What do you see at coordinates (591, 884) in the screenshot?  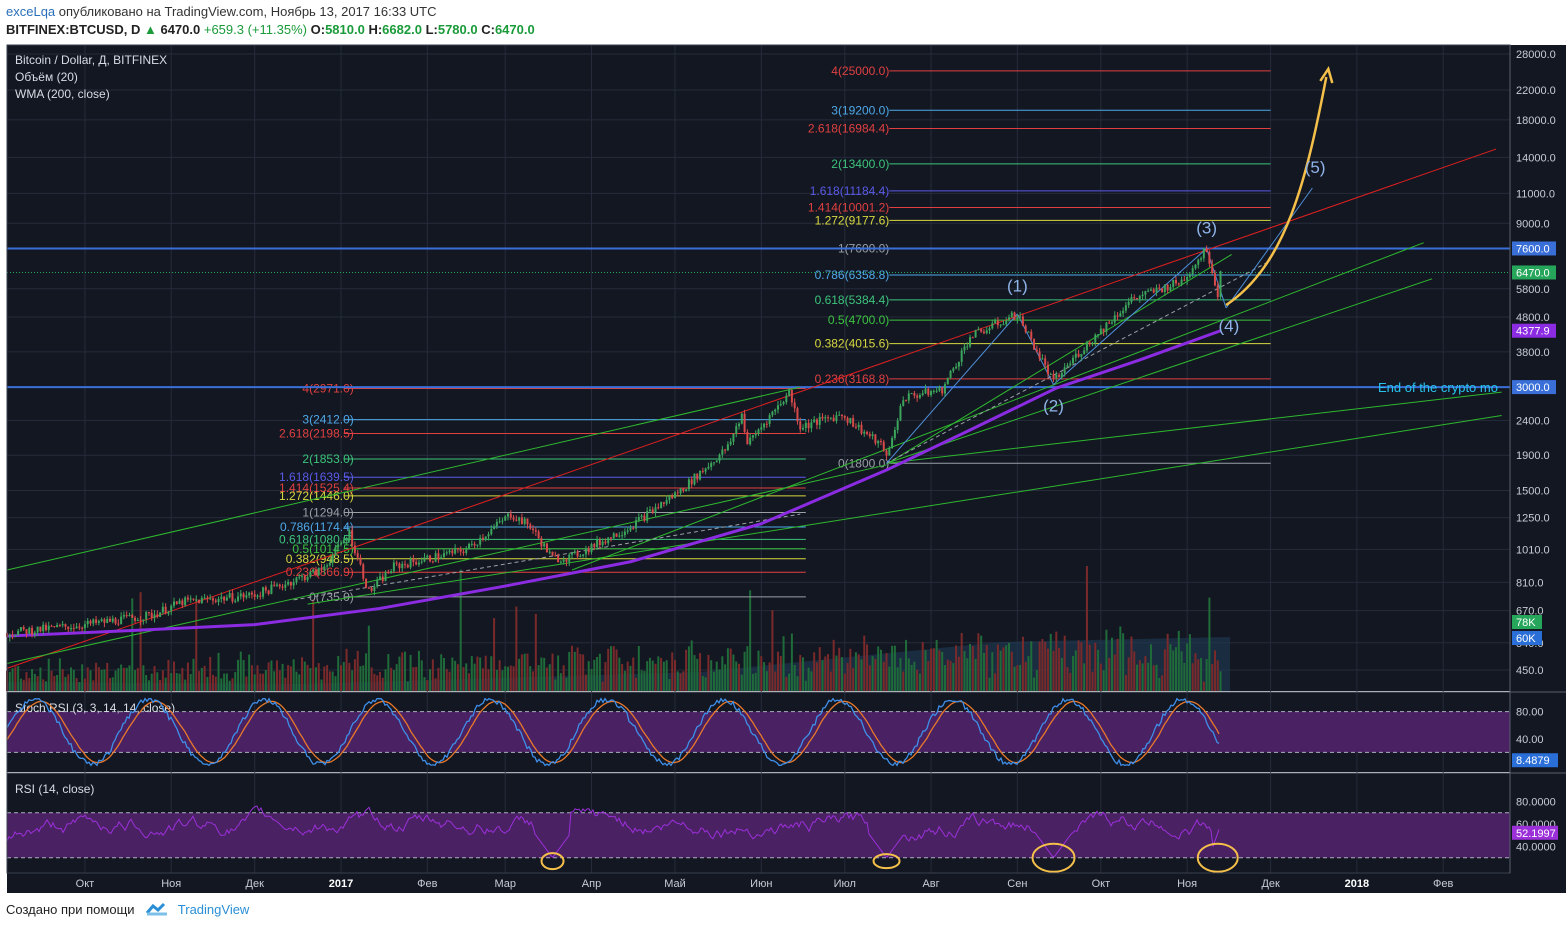 I see `x-tick-label: Апр` at bounding box center [591, 884].